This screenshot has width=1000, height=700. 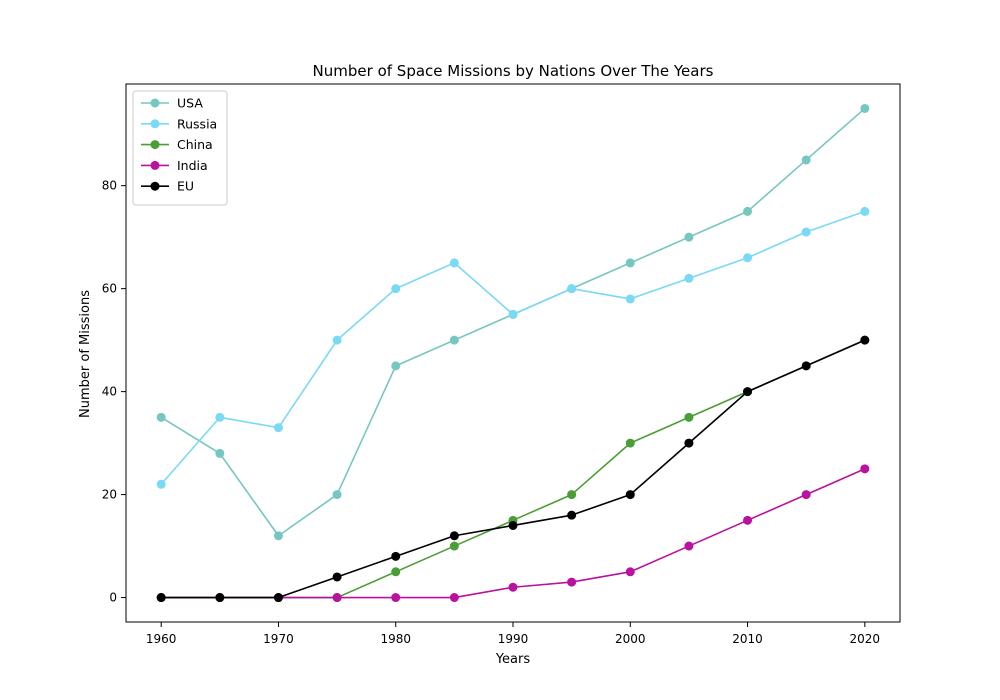 What do you see at coordinates (109, 392) in the screenshot?
I see `y-tick-label: 40` at bounding box center [109, 392].